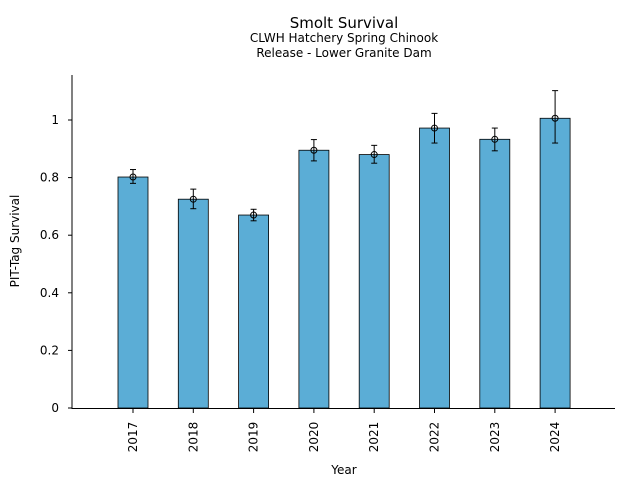  Describe the element at coordinates (49, 350) in the screenshot. I see `y-tick-label: 0.2` at that location.